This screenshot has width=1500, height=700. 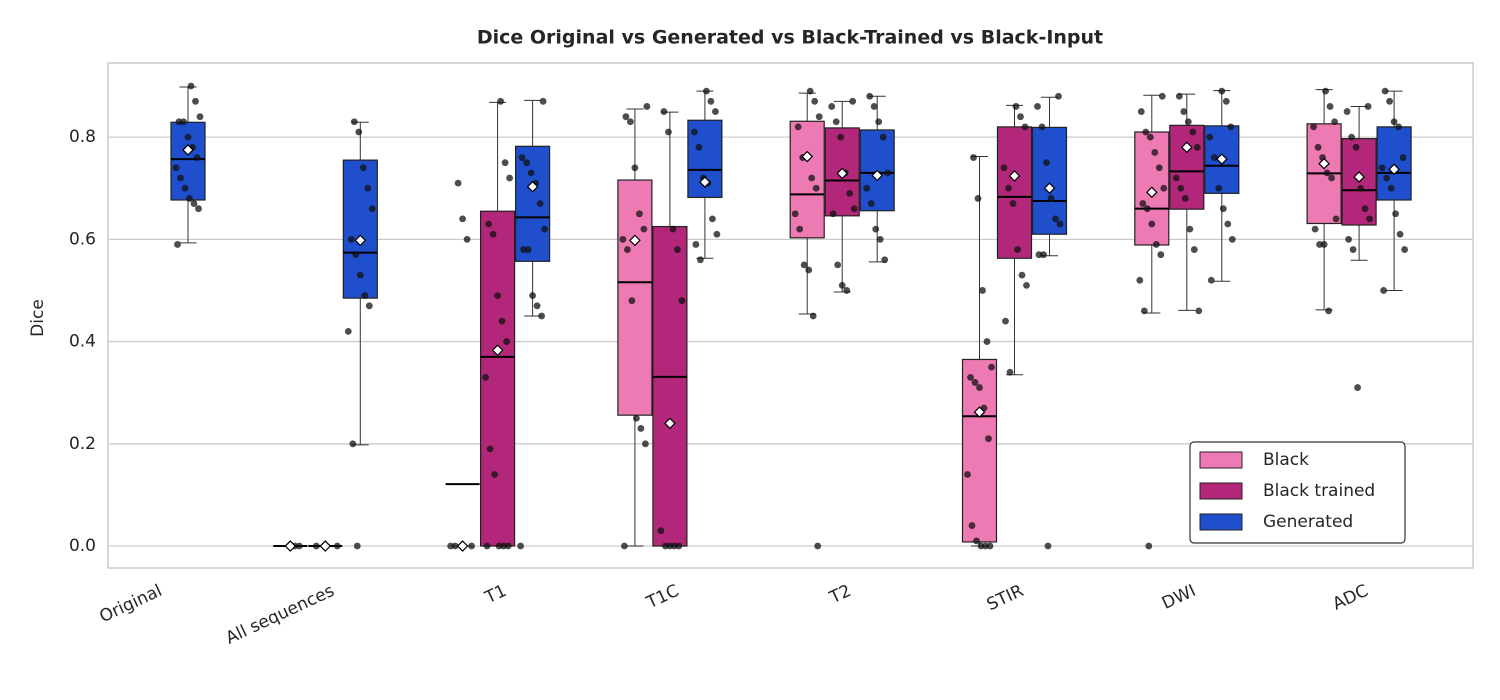 What do you see at coordinates (82, 546) in the screenshot?
I see `y-tick-label: 0.0` at bounding box center [82, 546].